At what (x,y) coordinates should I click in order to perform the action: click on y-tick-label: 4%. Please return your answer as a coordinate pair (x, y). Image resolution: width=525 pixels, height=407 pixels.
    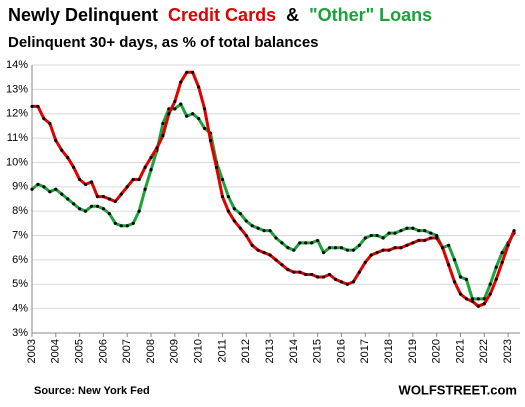
    Looking at the image, I should click on (20, 309).